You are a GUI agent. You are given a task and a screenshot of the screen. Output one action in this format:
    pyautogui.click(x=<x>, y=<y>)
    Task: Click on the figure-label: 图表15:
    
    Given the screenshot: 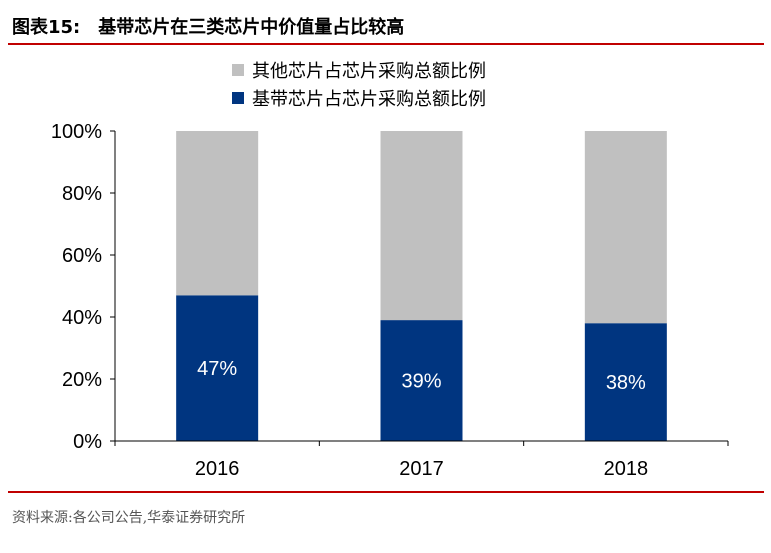 What is the action you would take?
    pyautogui.click(x=46, y=27)
    